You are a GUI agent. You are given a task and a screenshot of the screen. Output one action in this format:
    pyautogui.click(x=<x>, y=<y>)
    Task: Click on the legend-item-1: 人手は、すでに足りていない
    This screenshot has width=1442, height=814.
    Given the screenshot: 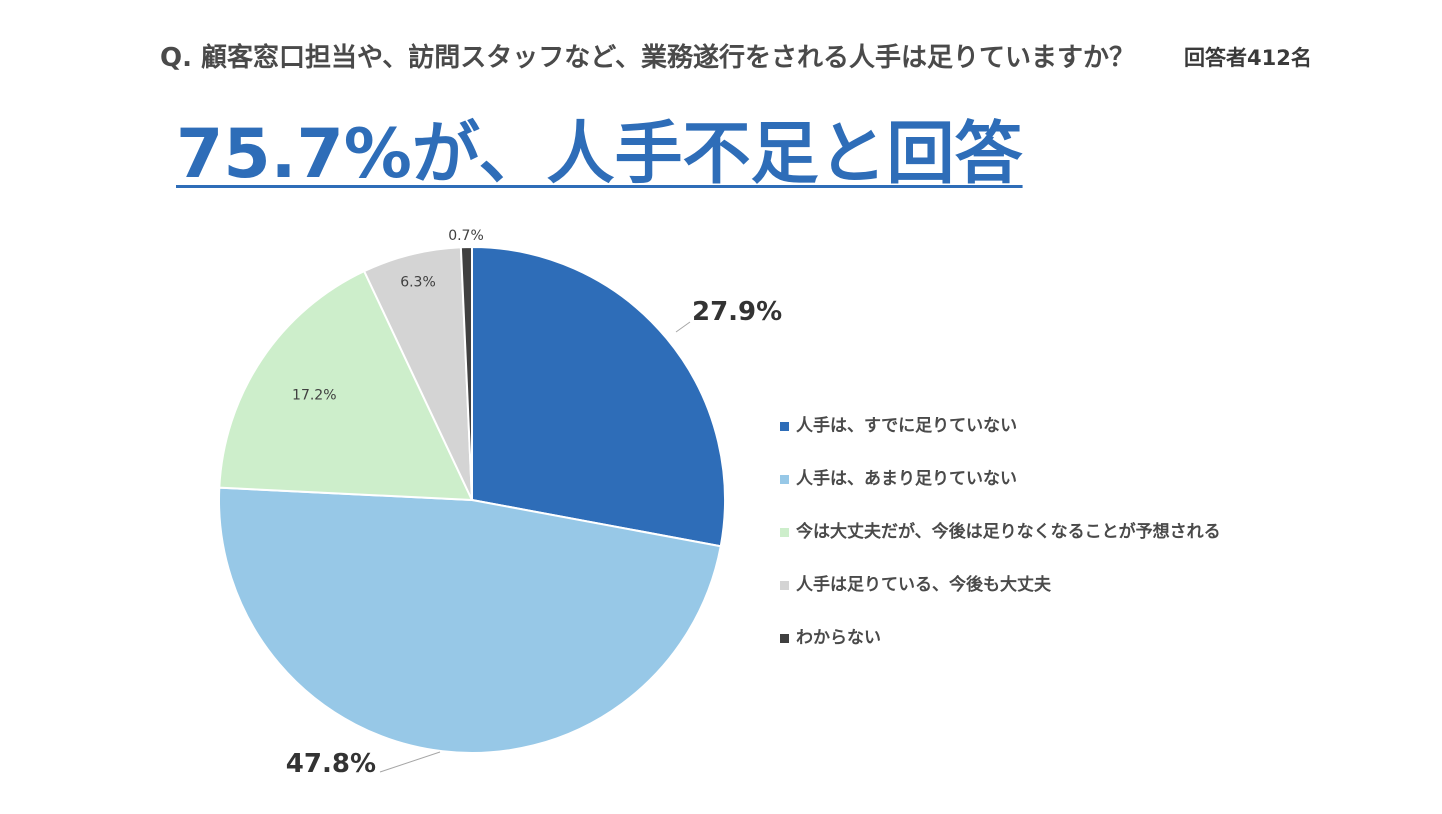 What is the action you would take?
    pyautogui.click(x=1000, y=438)
    